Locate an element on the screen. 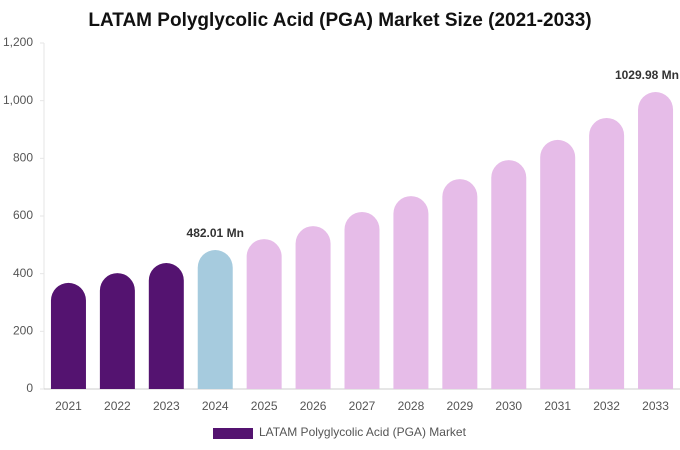 Image resolution: width=680 pixels, height=450 pixels. x-tick-label: 2022 is located at coordinates (117, 406).